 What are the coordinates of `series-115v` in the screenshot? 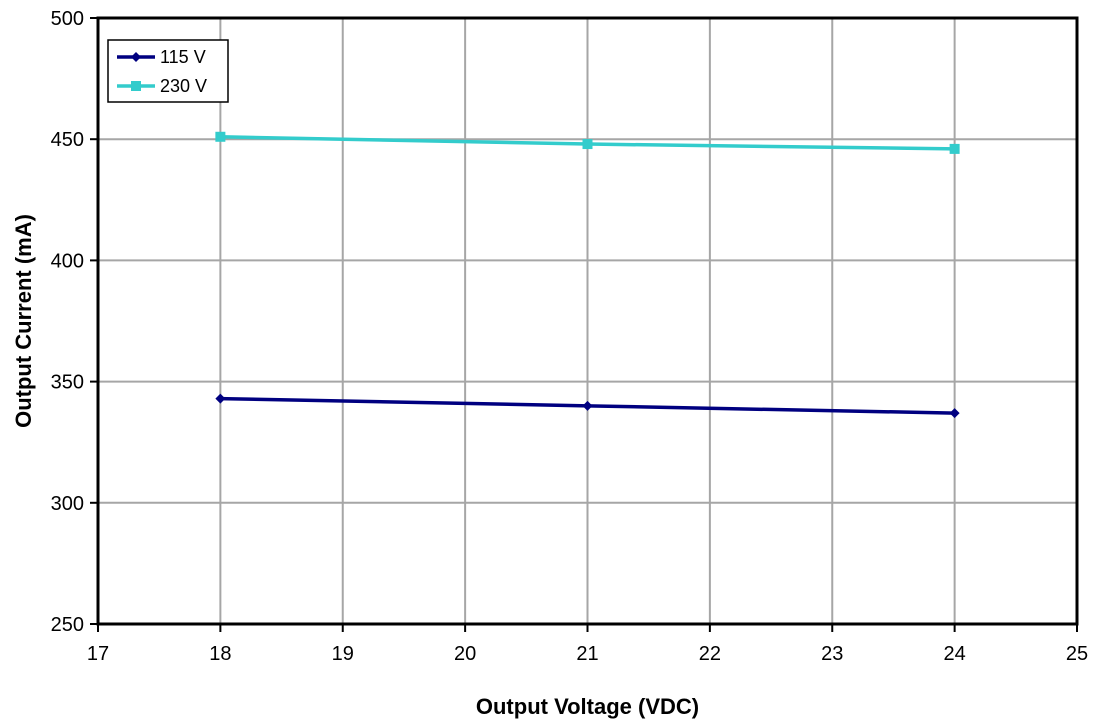 It's located at (587, 406).